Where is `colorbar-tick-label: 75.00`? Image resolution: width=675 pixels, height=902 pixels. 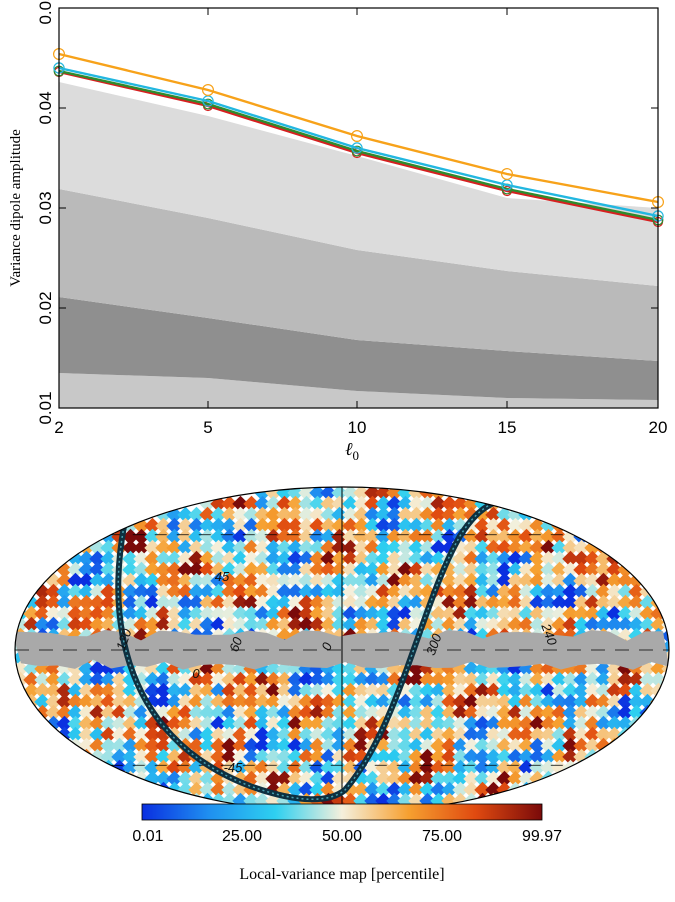 colorbar-tick-label: 75.00 is located at coordinates (442, 836).